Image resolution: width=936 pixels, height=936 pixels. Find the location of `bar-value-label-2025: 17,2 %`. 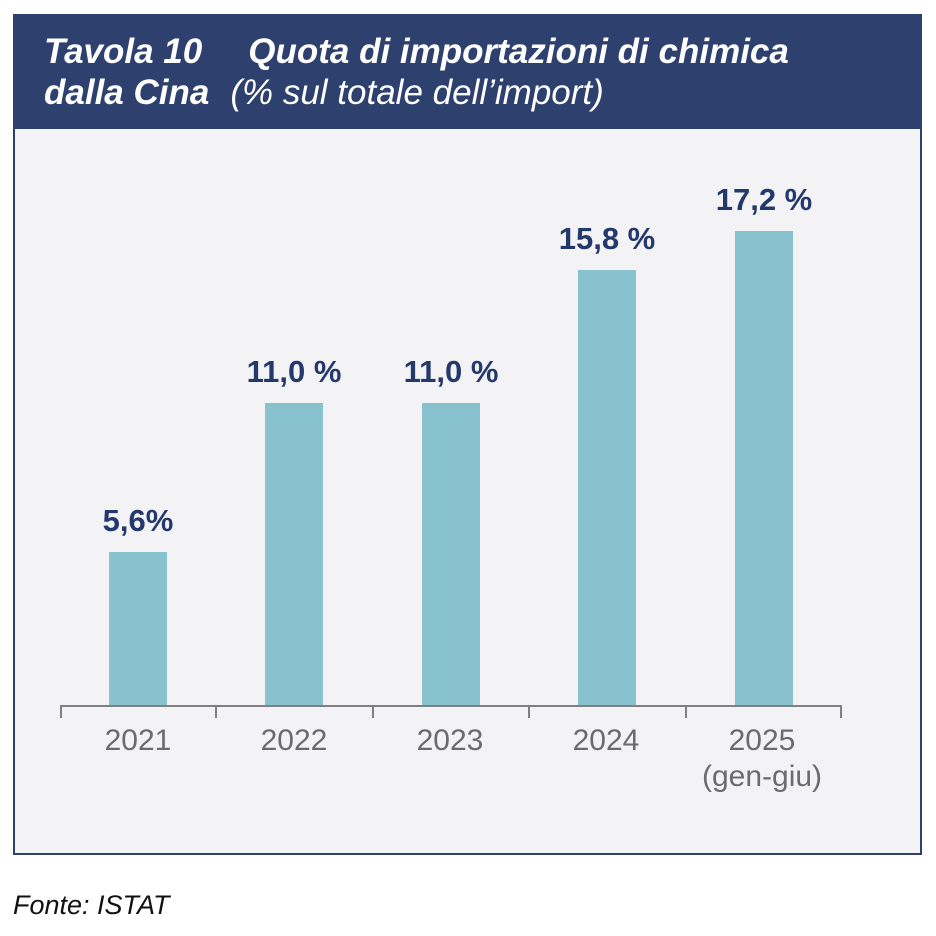

bar-value-label-2025: 17,2 % is located at coordinates (764, 199).